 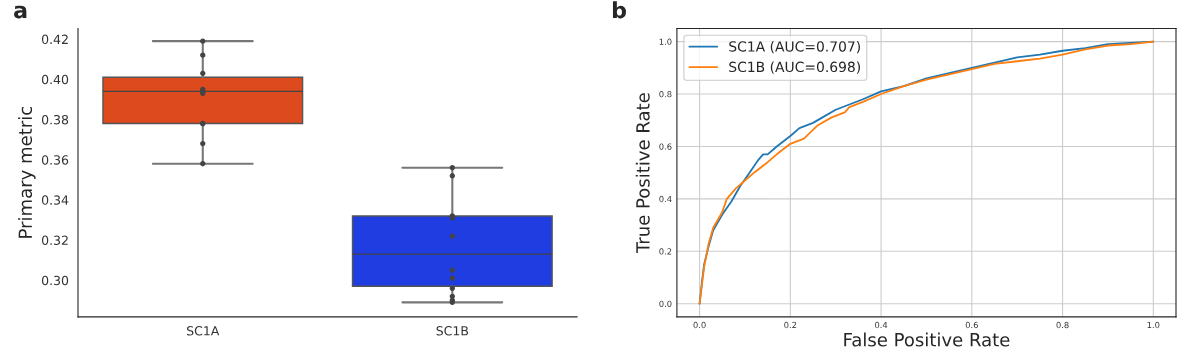 I want to click on legend-label: SC1B (AUC=0.698), so click(x=794, y=67).